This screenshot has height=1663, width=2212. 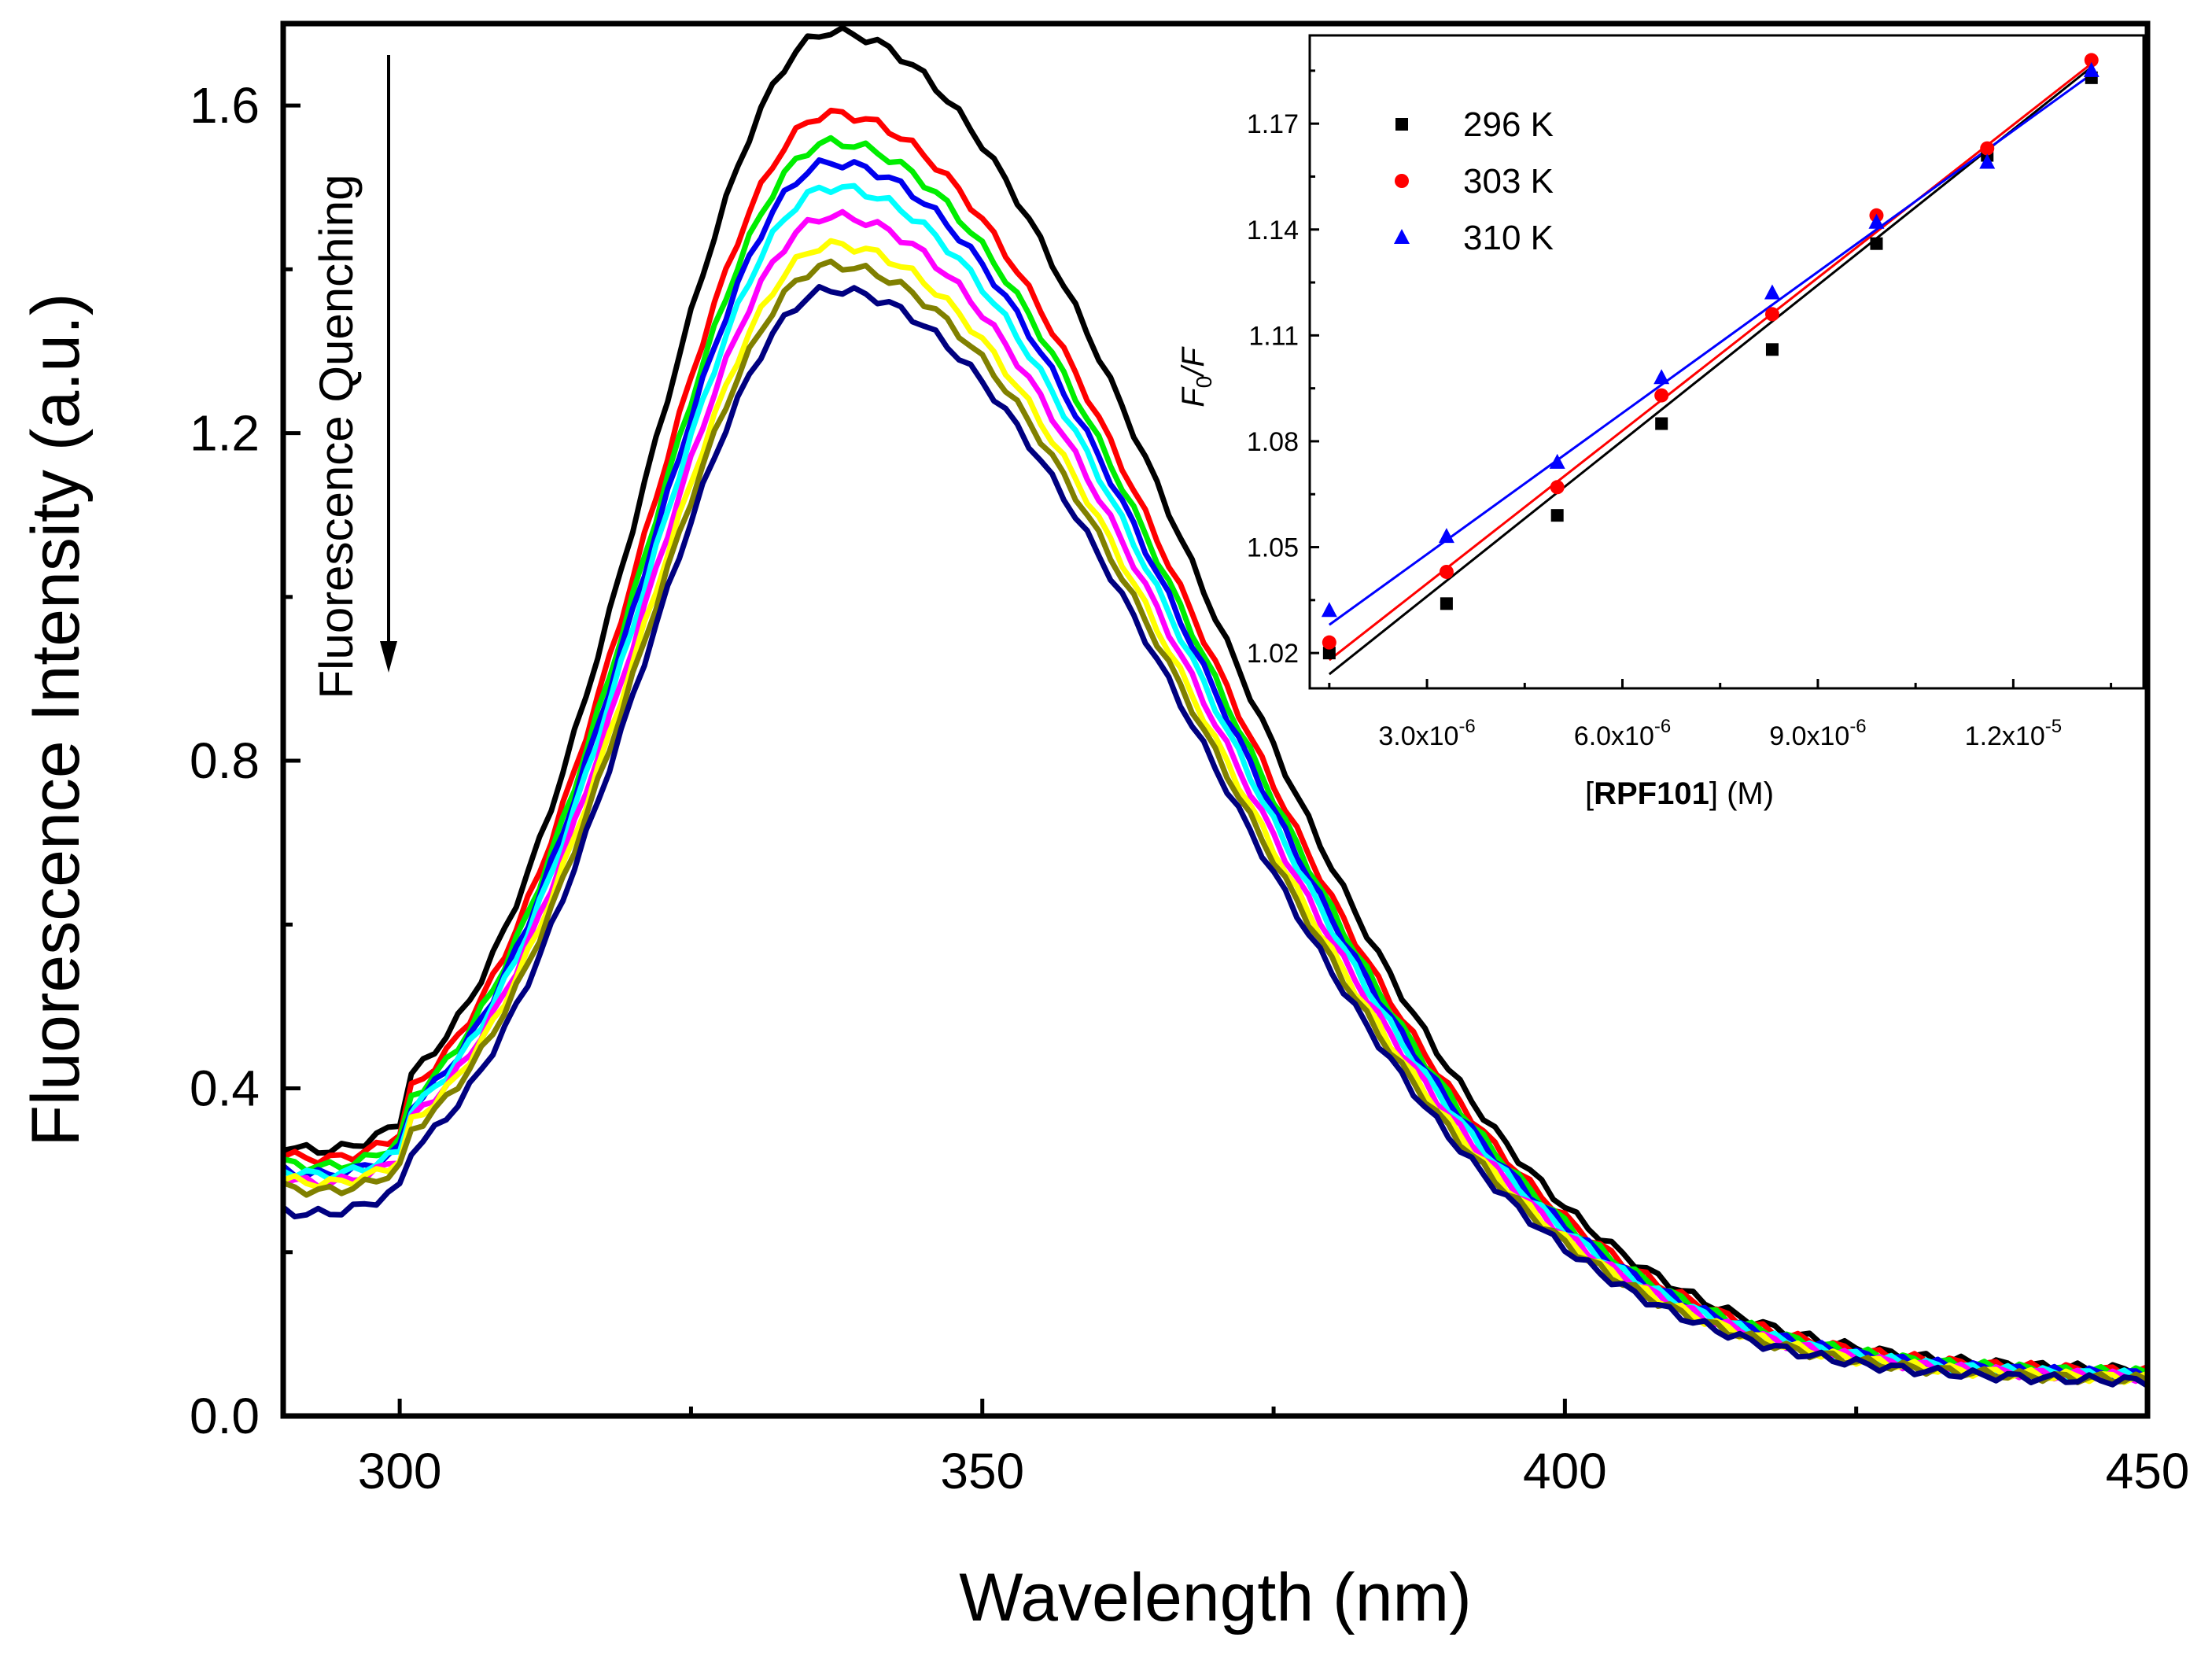 I want to click on fit-line-296K, so click(x=1710, y=371).